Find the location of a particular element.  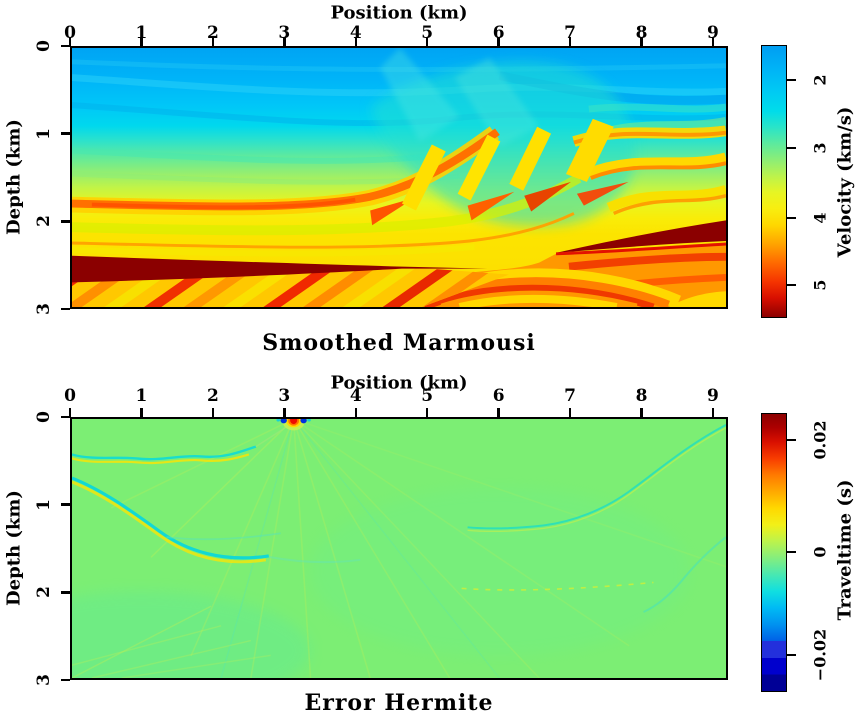

panel2-ylabel: Depth (km) is located at coordinates (14, 548).